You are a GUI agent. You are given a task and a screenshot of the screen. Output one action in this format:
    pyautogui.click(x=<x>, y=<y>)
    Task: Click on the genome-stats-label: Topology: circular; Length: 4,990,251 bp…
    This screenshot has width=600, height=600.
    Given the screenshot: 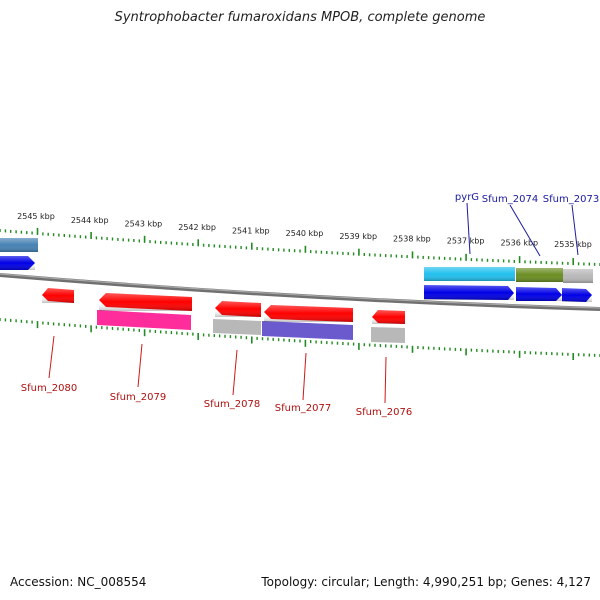 What is the action you would take?
    pyautogui.click(x=426, y=582)
    